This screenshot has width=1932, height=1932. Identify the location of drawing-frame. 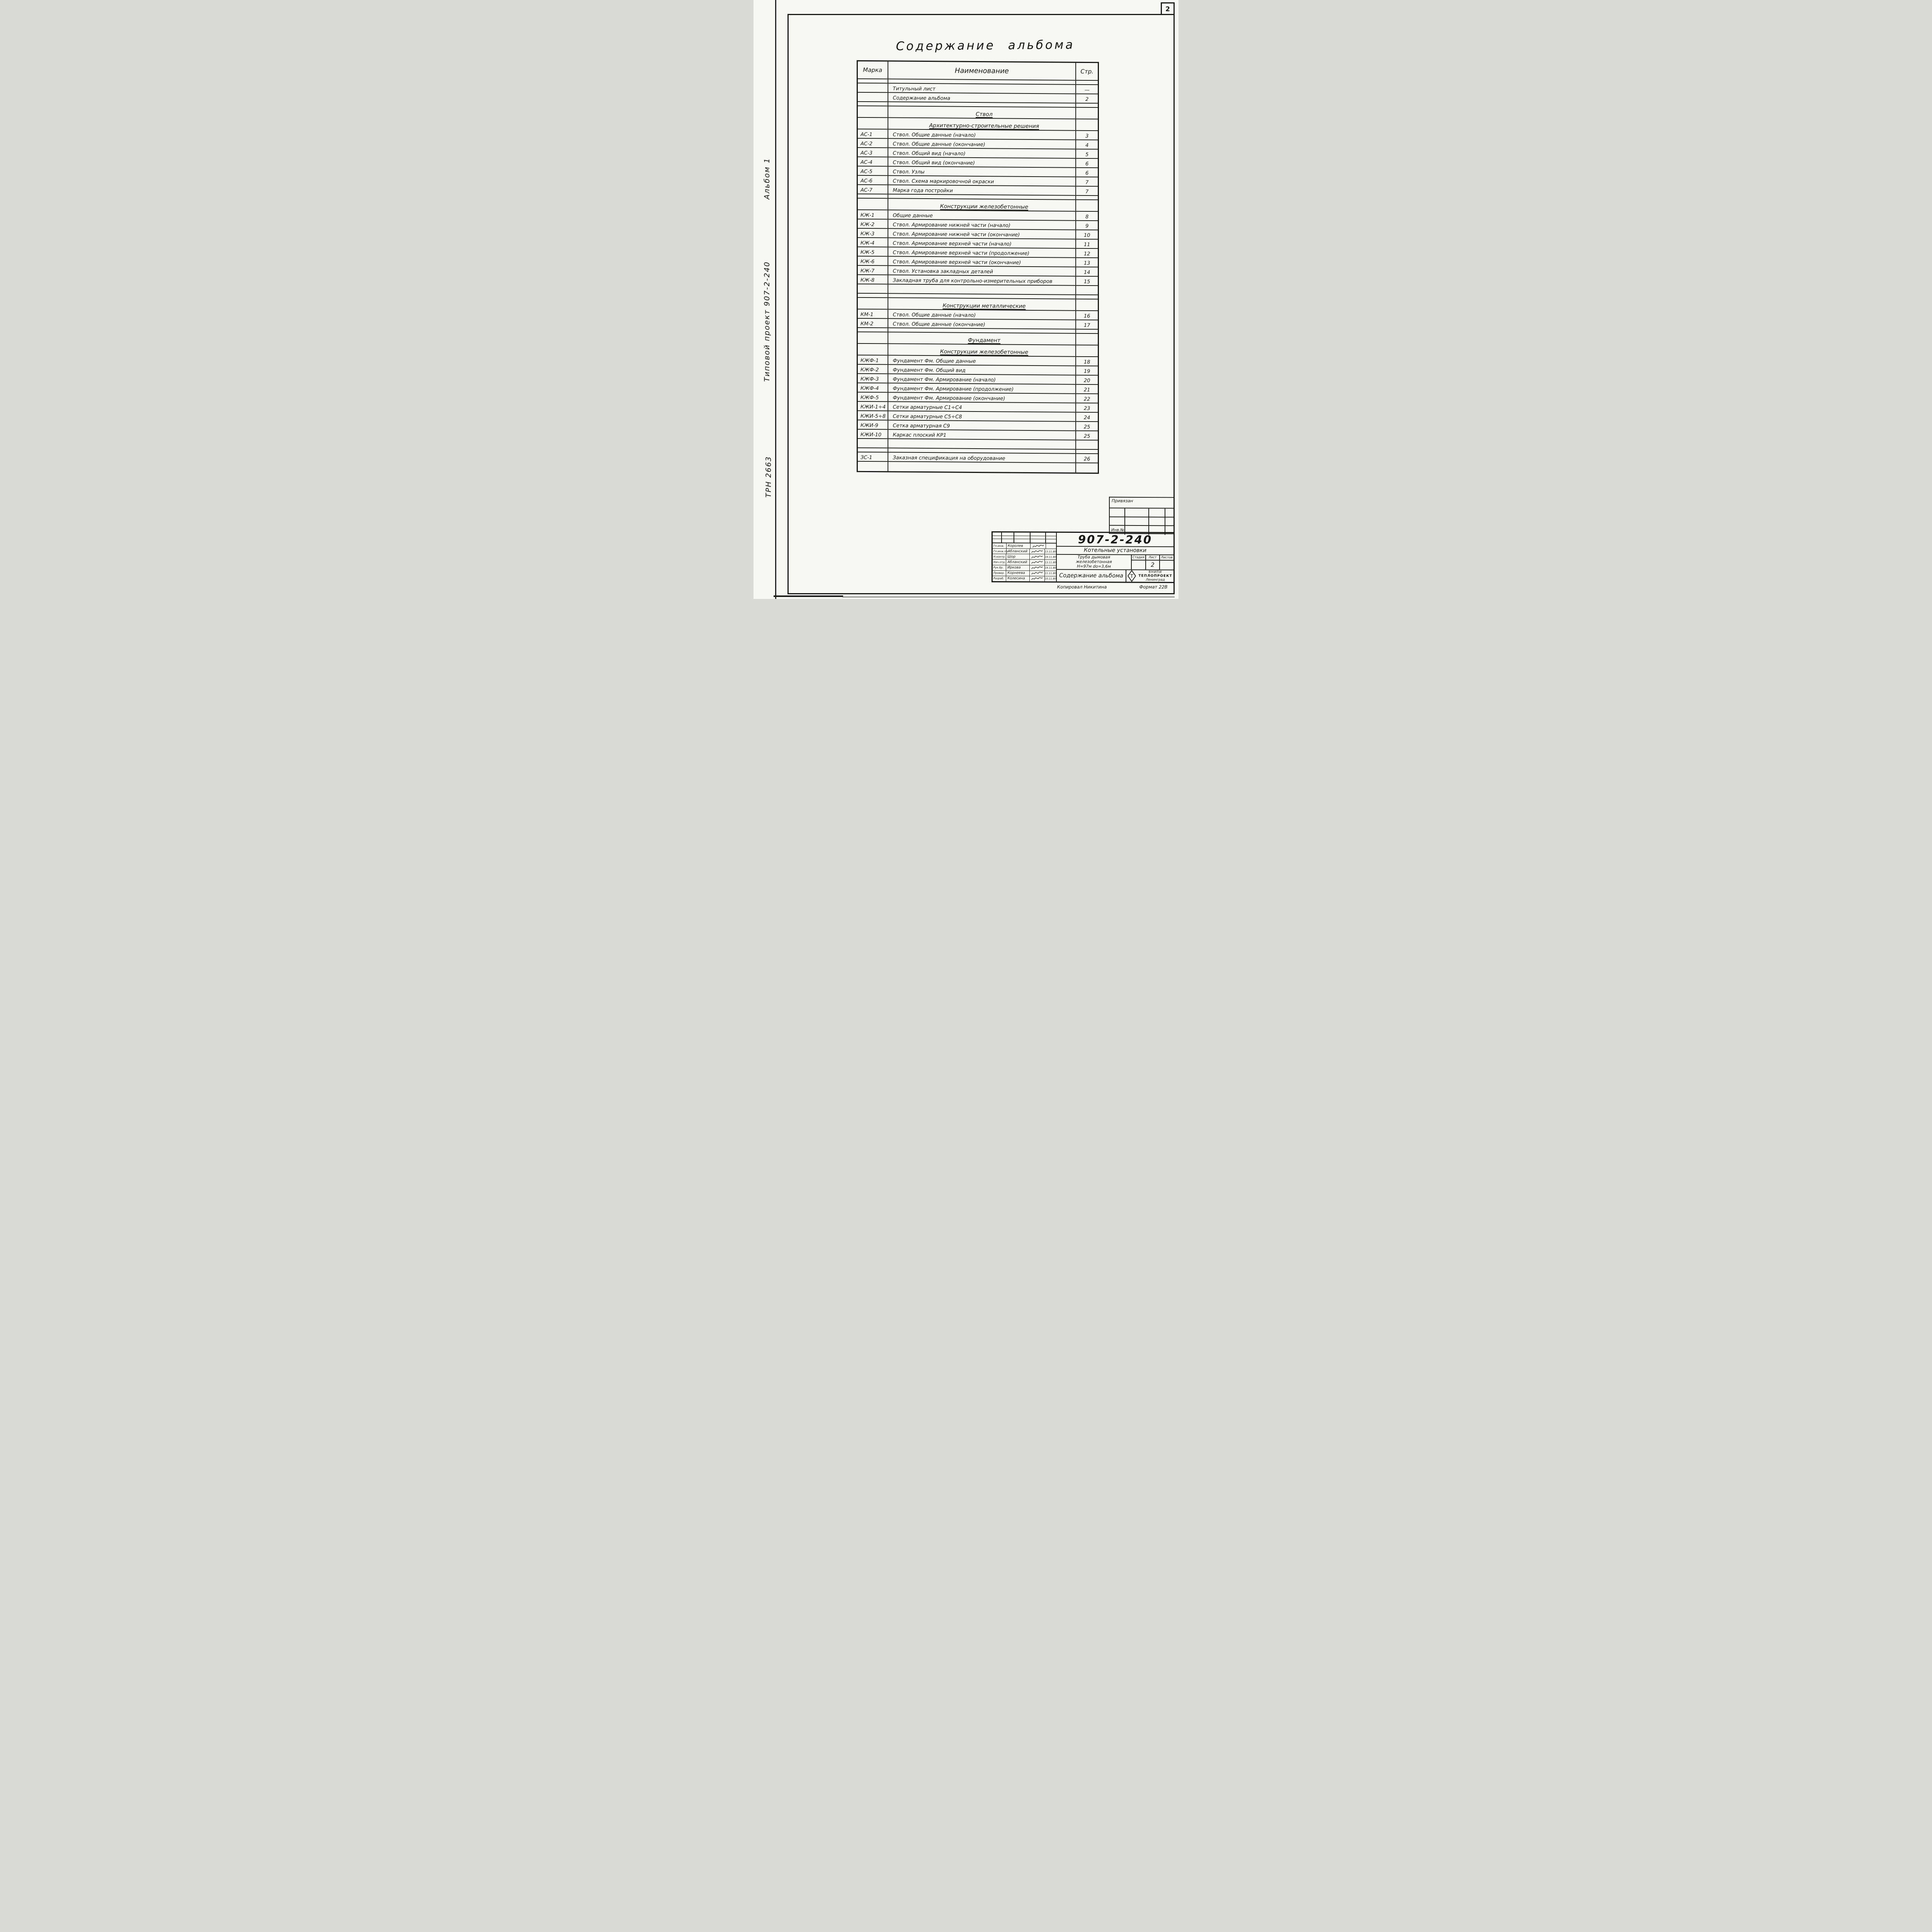
(981, 304).